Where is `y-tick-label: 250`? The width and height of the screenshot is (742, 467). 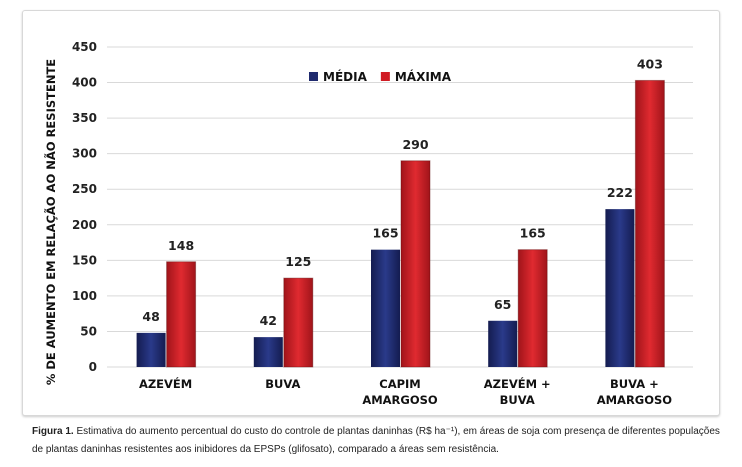 y-tick-label: 250 is located at coordinates (84, 189).